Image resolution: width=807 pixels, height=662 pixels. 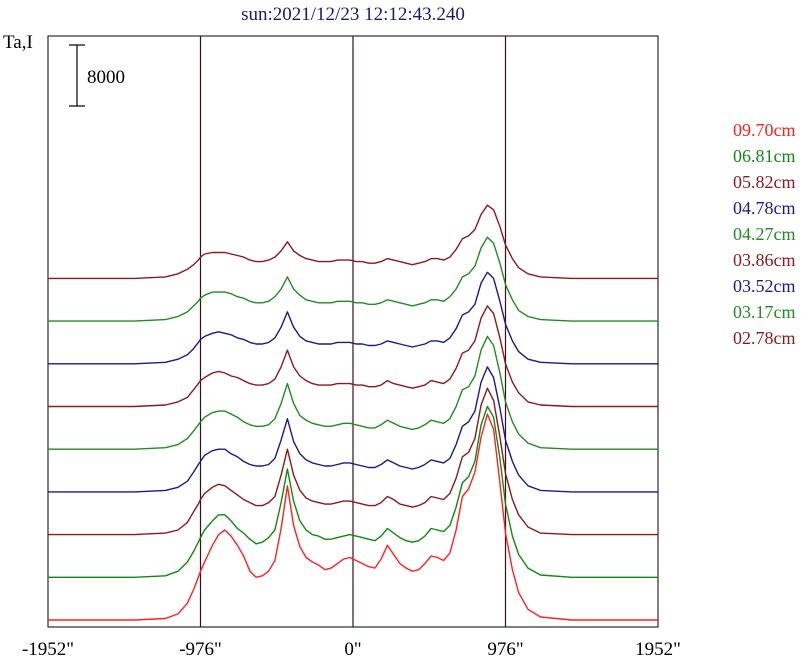 I want to click on legend-item-1: 06.81cm, so click(x=764, y=156).